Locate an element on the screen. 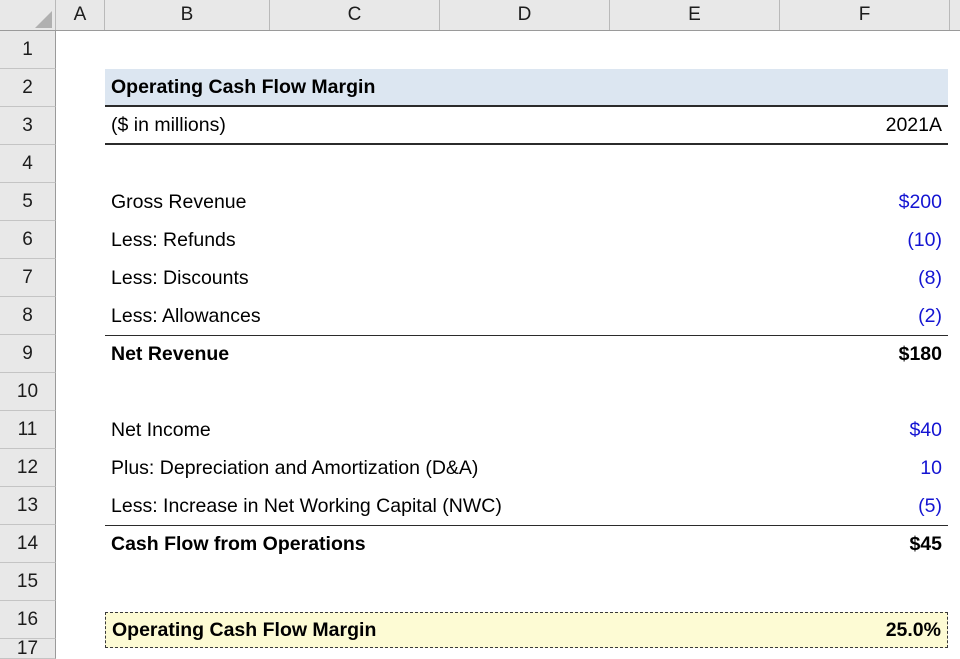 The width and height of the screenshot is (960, 659). row-header-4: 4 is located at coordinates (28, 164).